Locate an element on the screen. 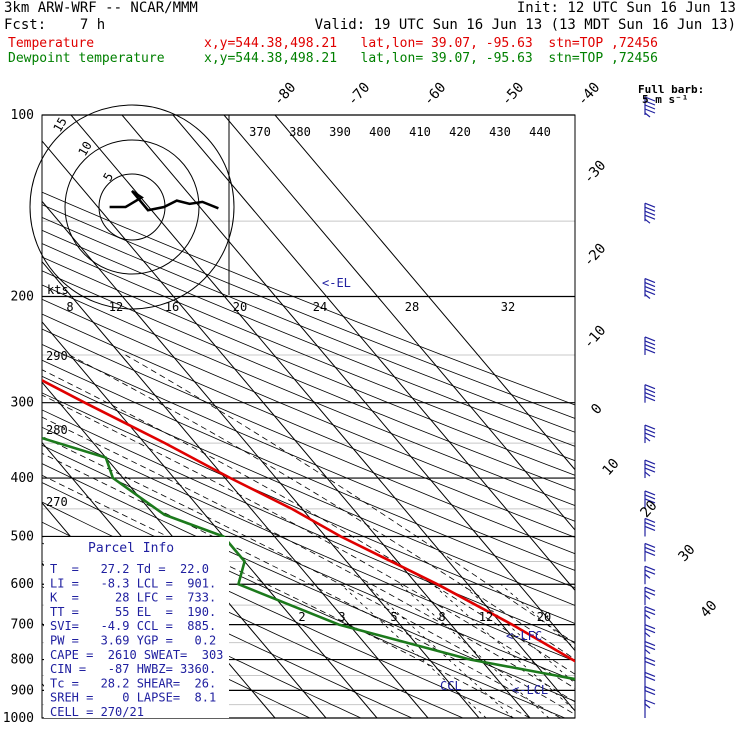 The width and height of the screenshot is (740, 740). parcel-info-background is located at coordinates (136, 627).